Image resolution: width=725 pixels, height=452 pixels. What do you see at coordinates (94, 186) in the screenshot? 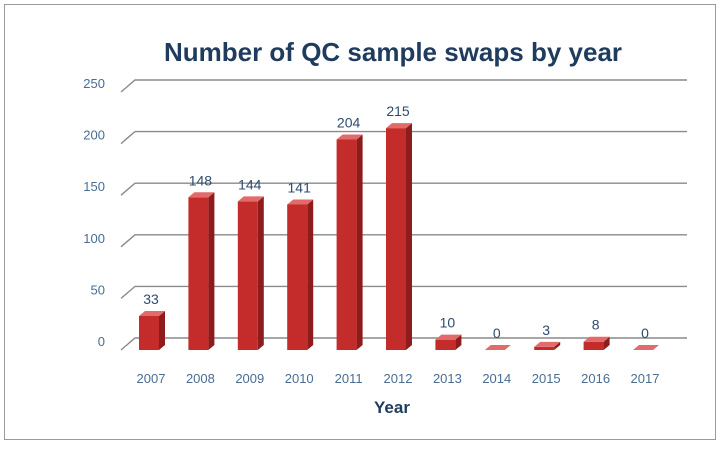
I see `y-tick-label: 150` at bounding box center [94, 186].